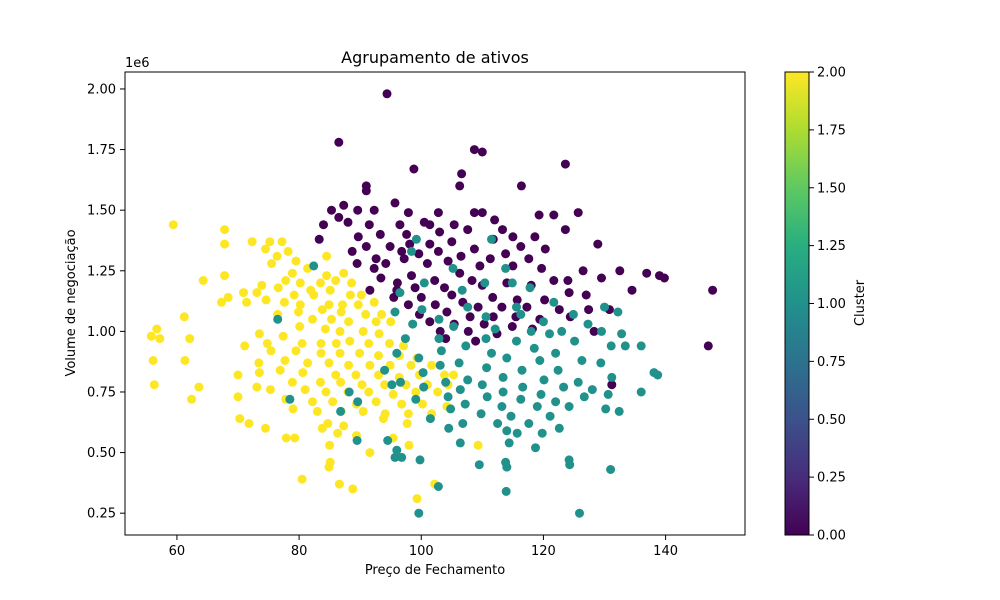 This screenshot has width=1000, height=600. What do you see at coordinates (101, 392) in the screenshot?
I see `y-tick-label: 0.75` at bounding box center [101, 392].